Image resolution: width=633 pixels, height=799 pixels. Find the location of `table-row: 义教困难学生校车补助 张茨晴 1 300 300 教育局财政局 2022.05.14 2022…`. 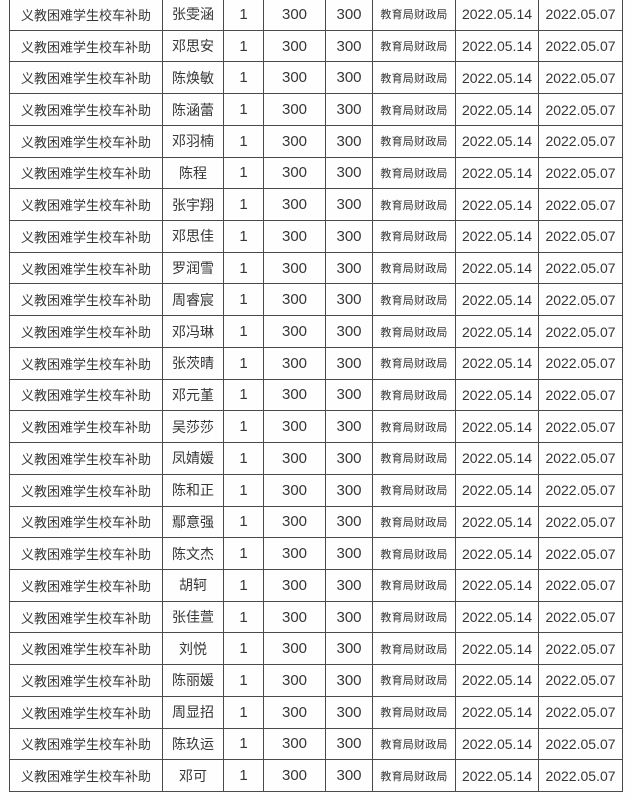

table-row: 义教困难学生校车补助 张茨晴 1 300 300 教育局财政局 2022.05.14 2022… is located at coordinates (316, 363).